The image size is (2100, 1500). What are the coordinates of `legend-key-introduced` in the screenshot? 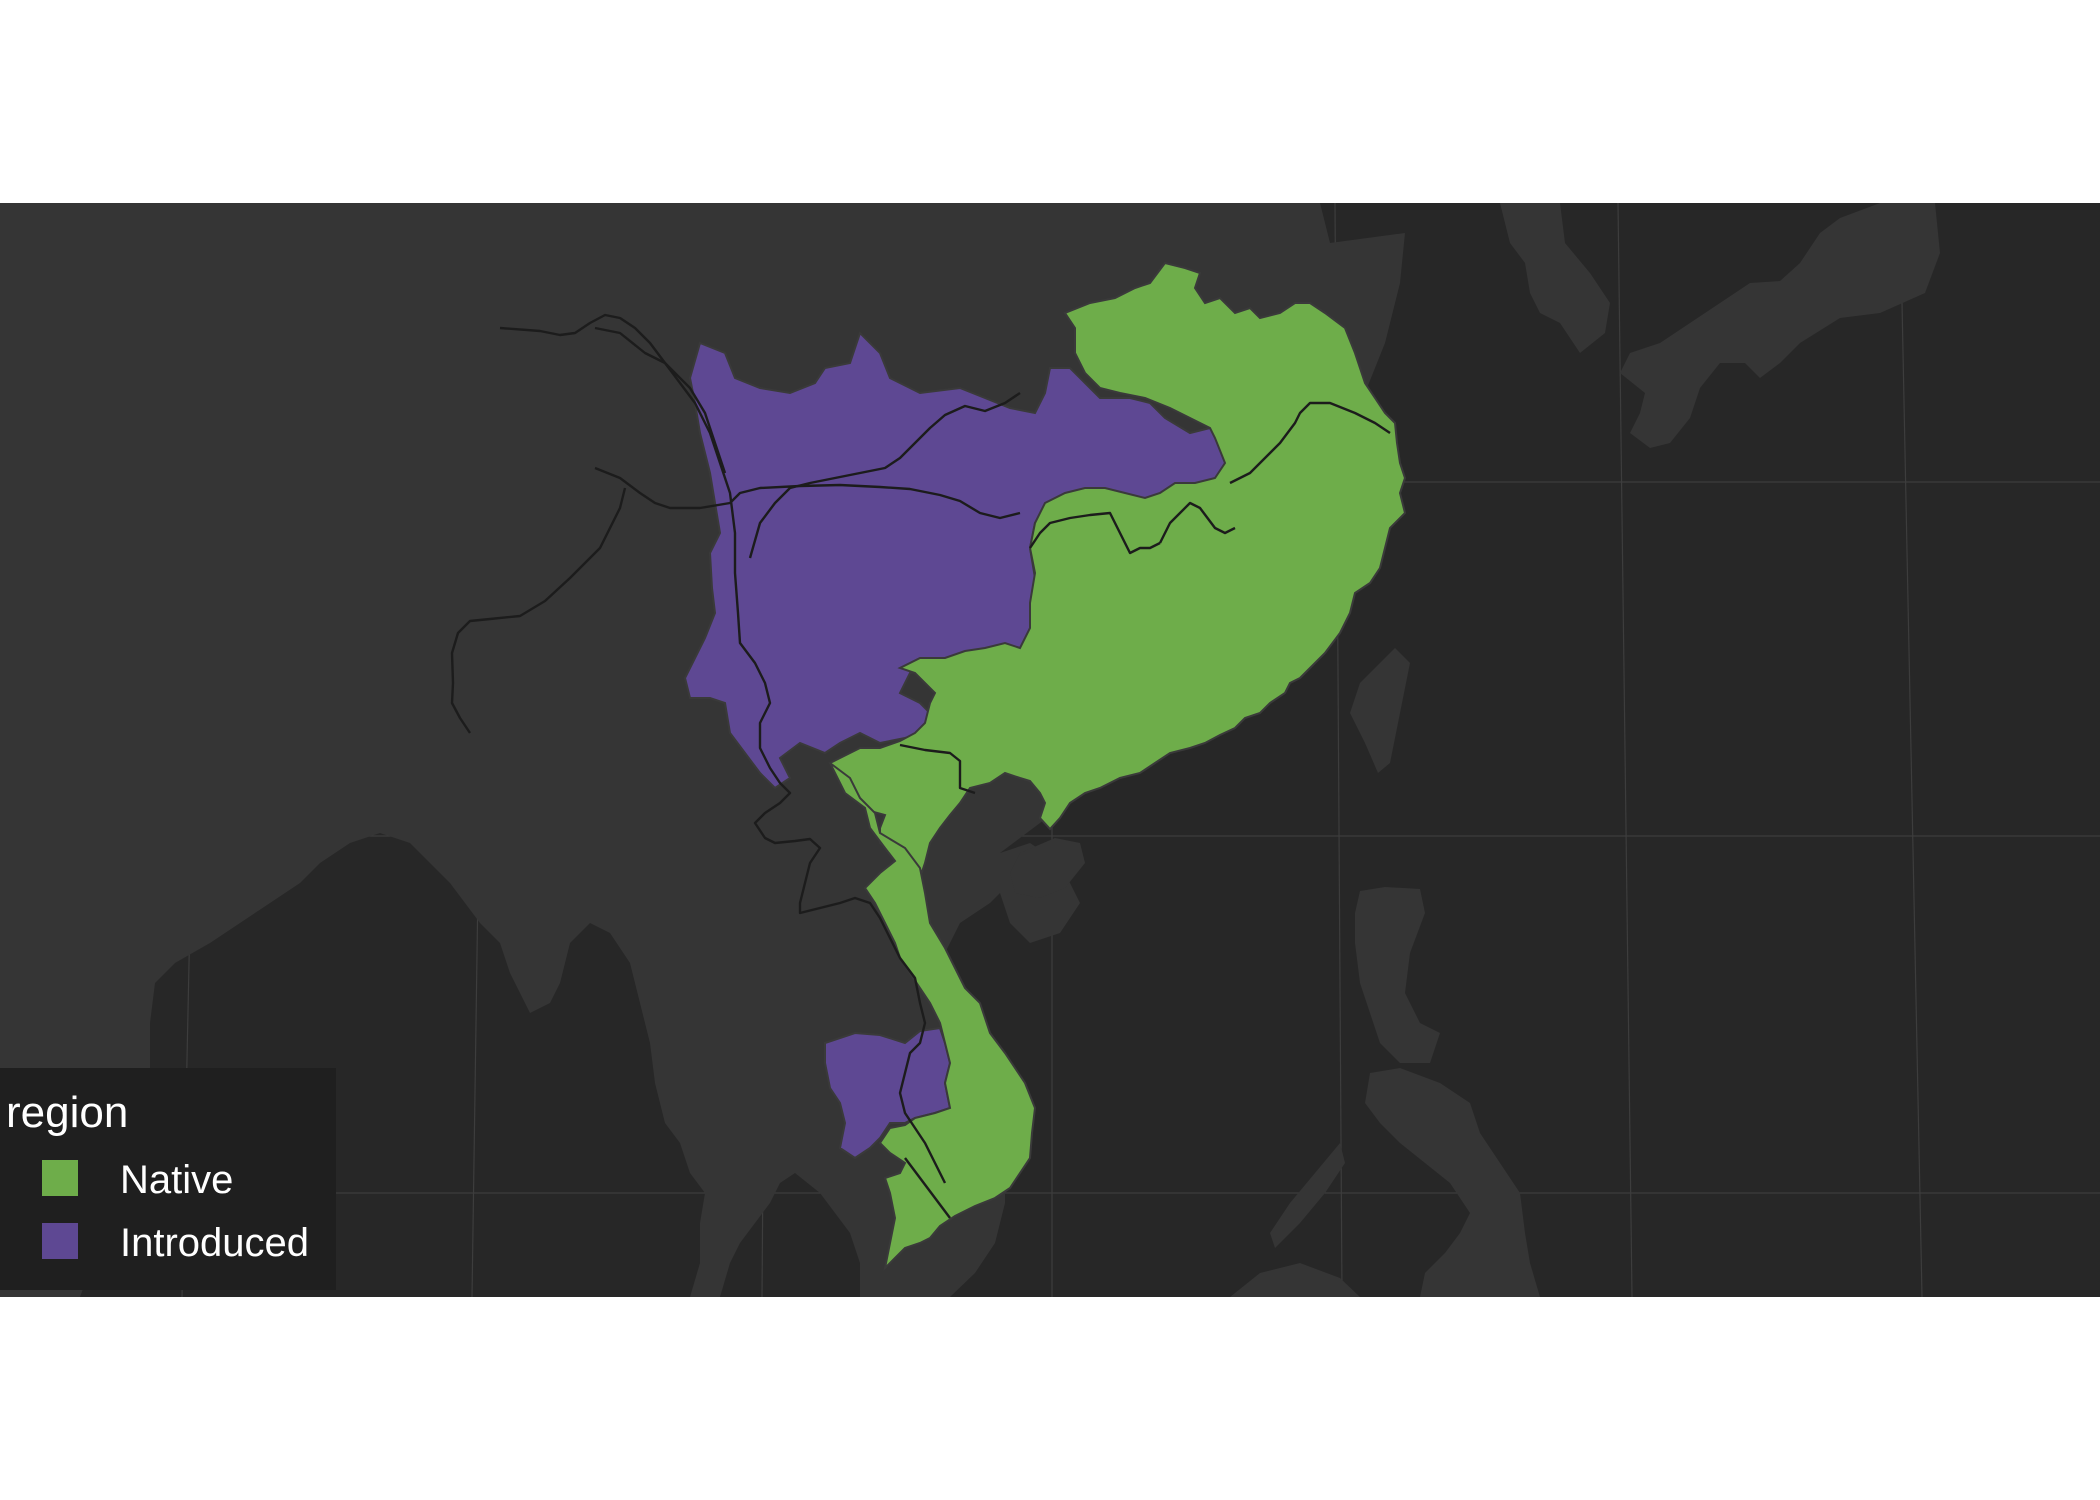 It's located at (60, 1241).